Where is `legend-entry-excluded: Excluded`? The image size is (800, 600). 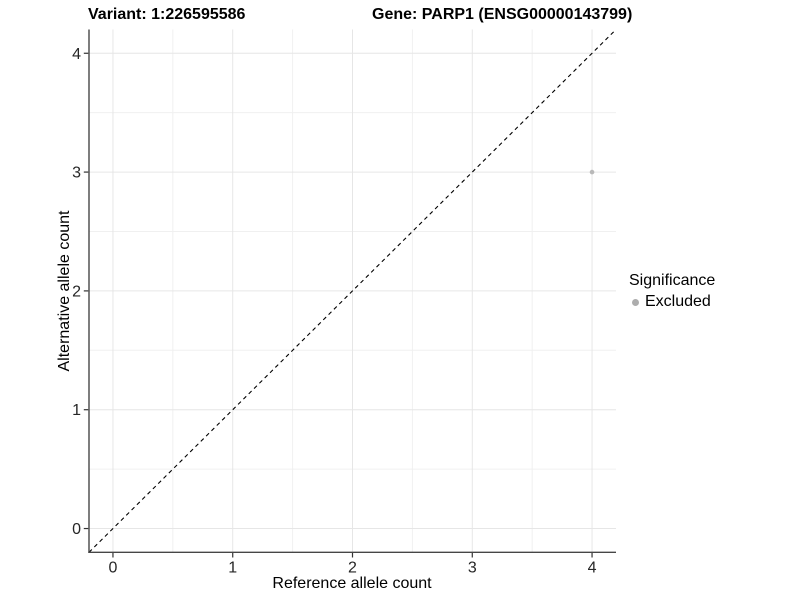
legend-entry-excluded: Excluded is located at coordinates (672, 302).